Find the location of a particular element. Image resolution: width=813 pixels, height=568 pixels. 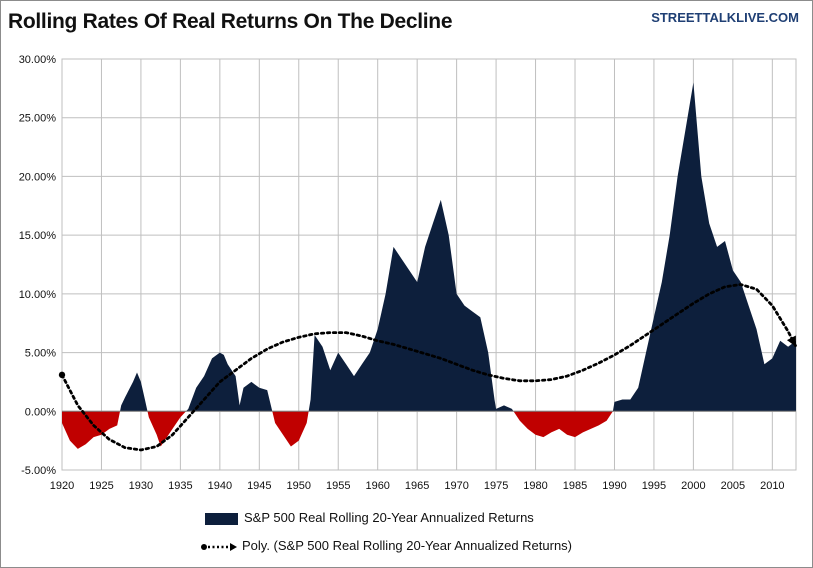

y-tick-label: 10.00% is located at coordinates (38, 295).